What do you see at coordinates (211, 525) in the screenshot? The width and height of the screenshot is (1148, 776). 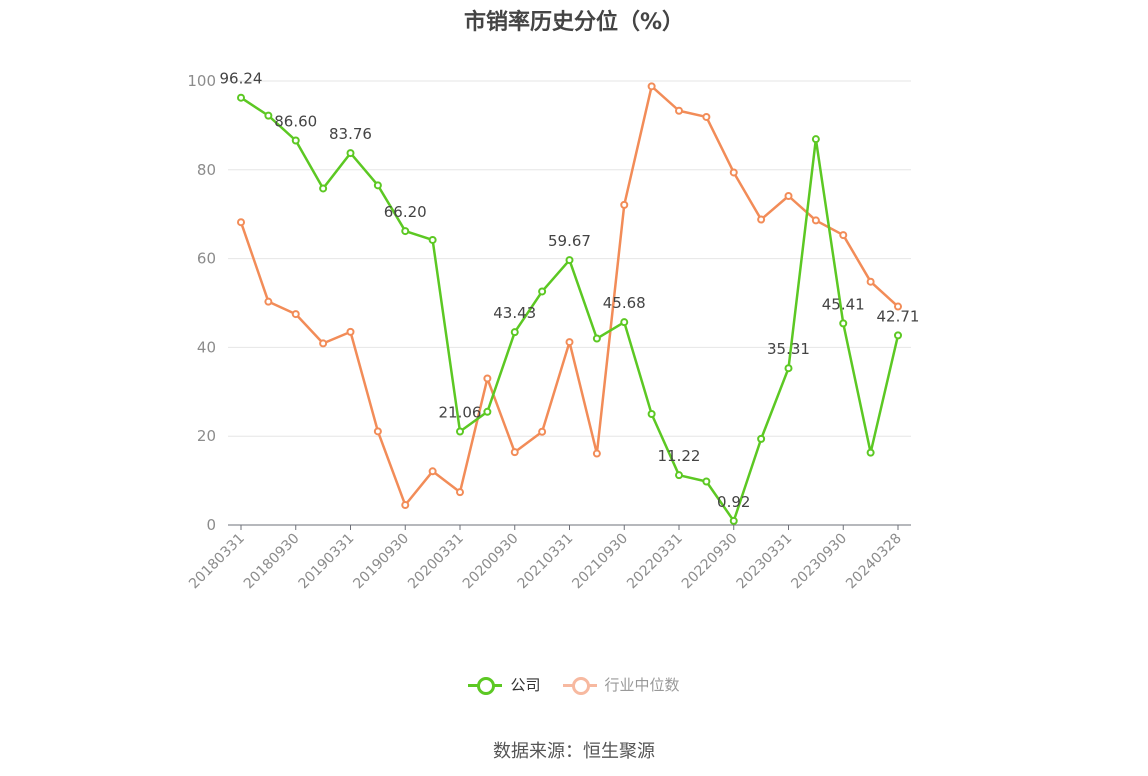 I see `y-tick-label: 0` at bounding box center [211, 525].